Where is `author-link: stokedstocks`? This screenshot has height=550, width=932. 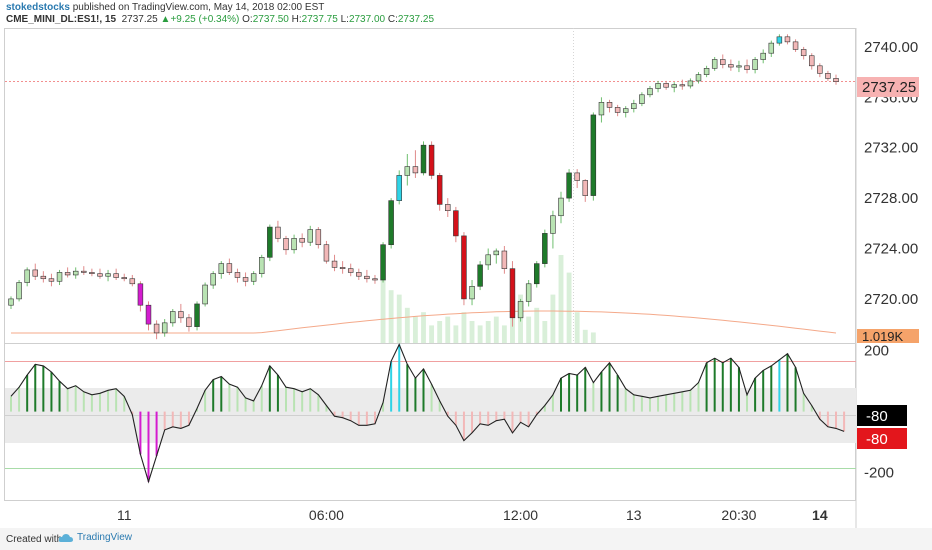 author-link: stokedstocks is located at coordinates (38, 7).